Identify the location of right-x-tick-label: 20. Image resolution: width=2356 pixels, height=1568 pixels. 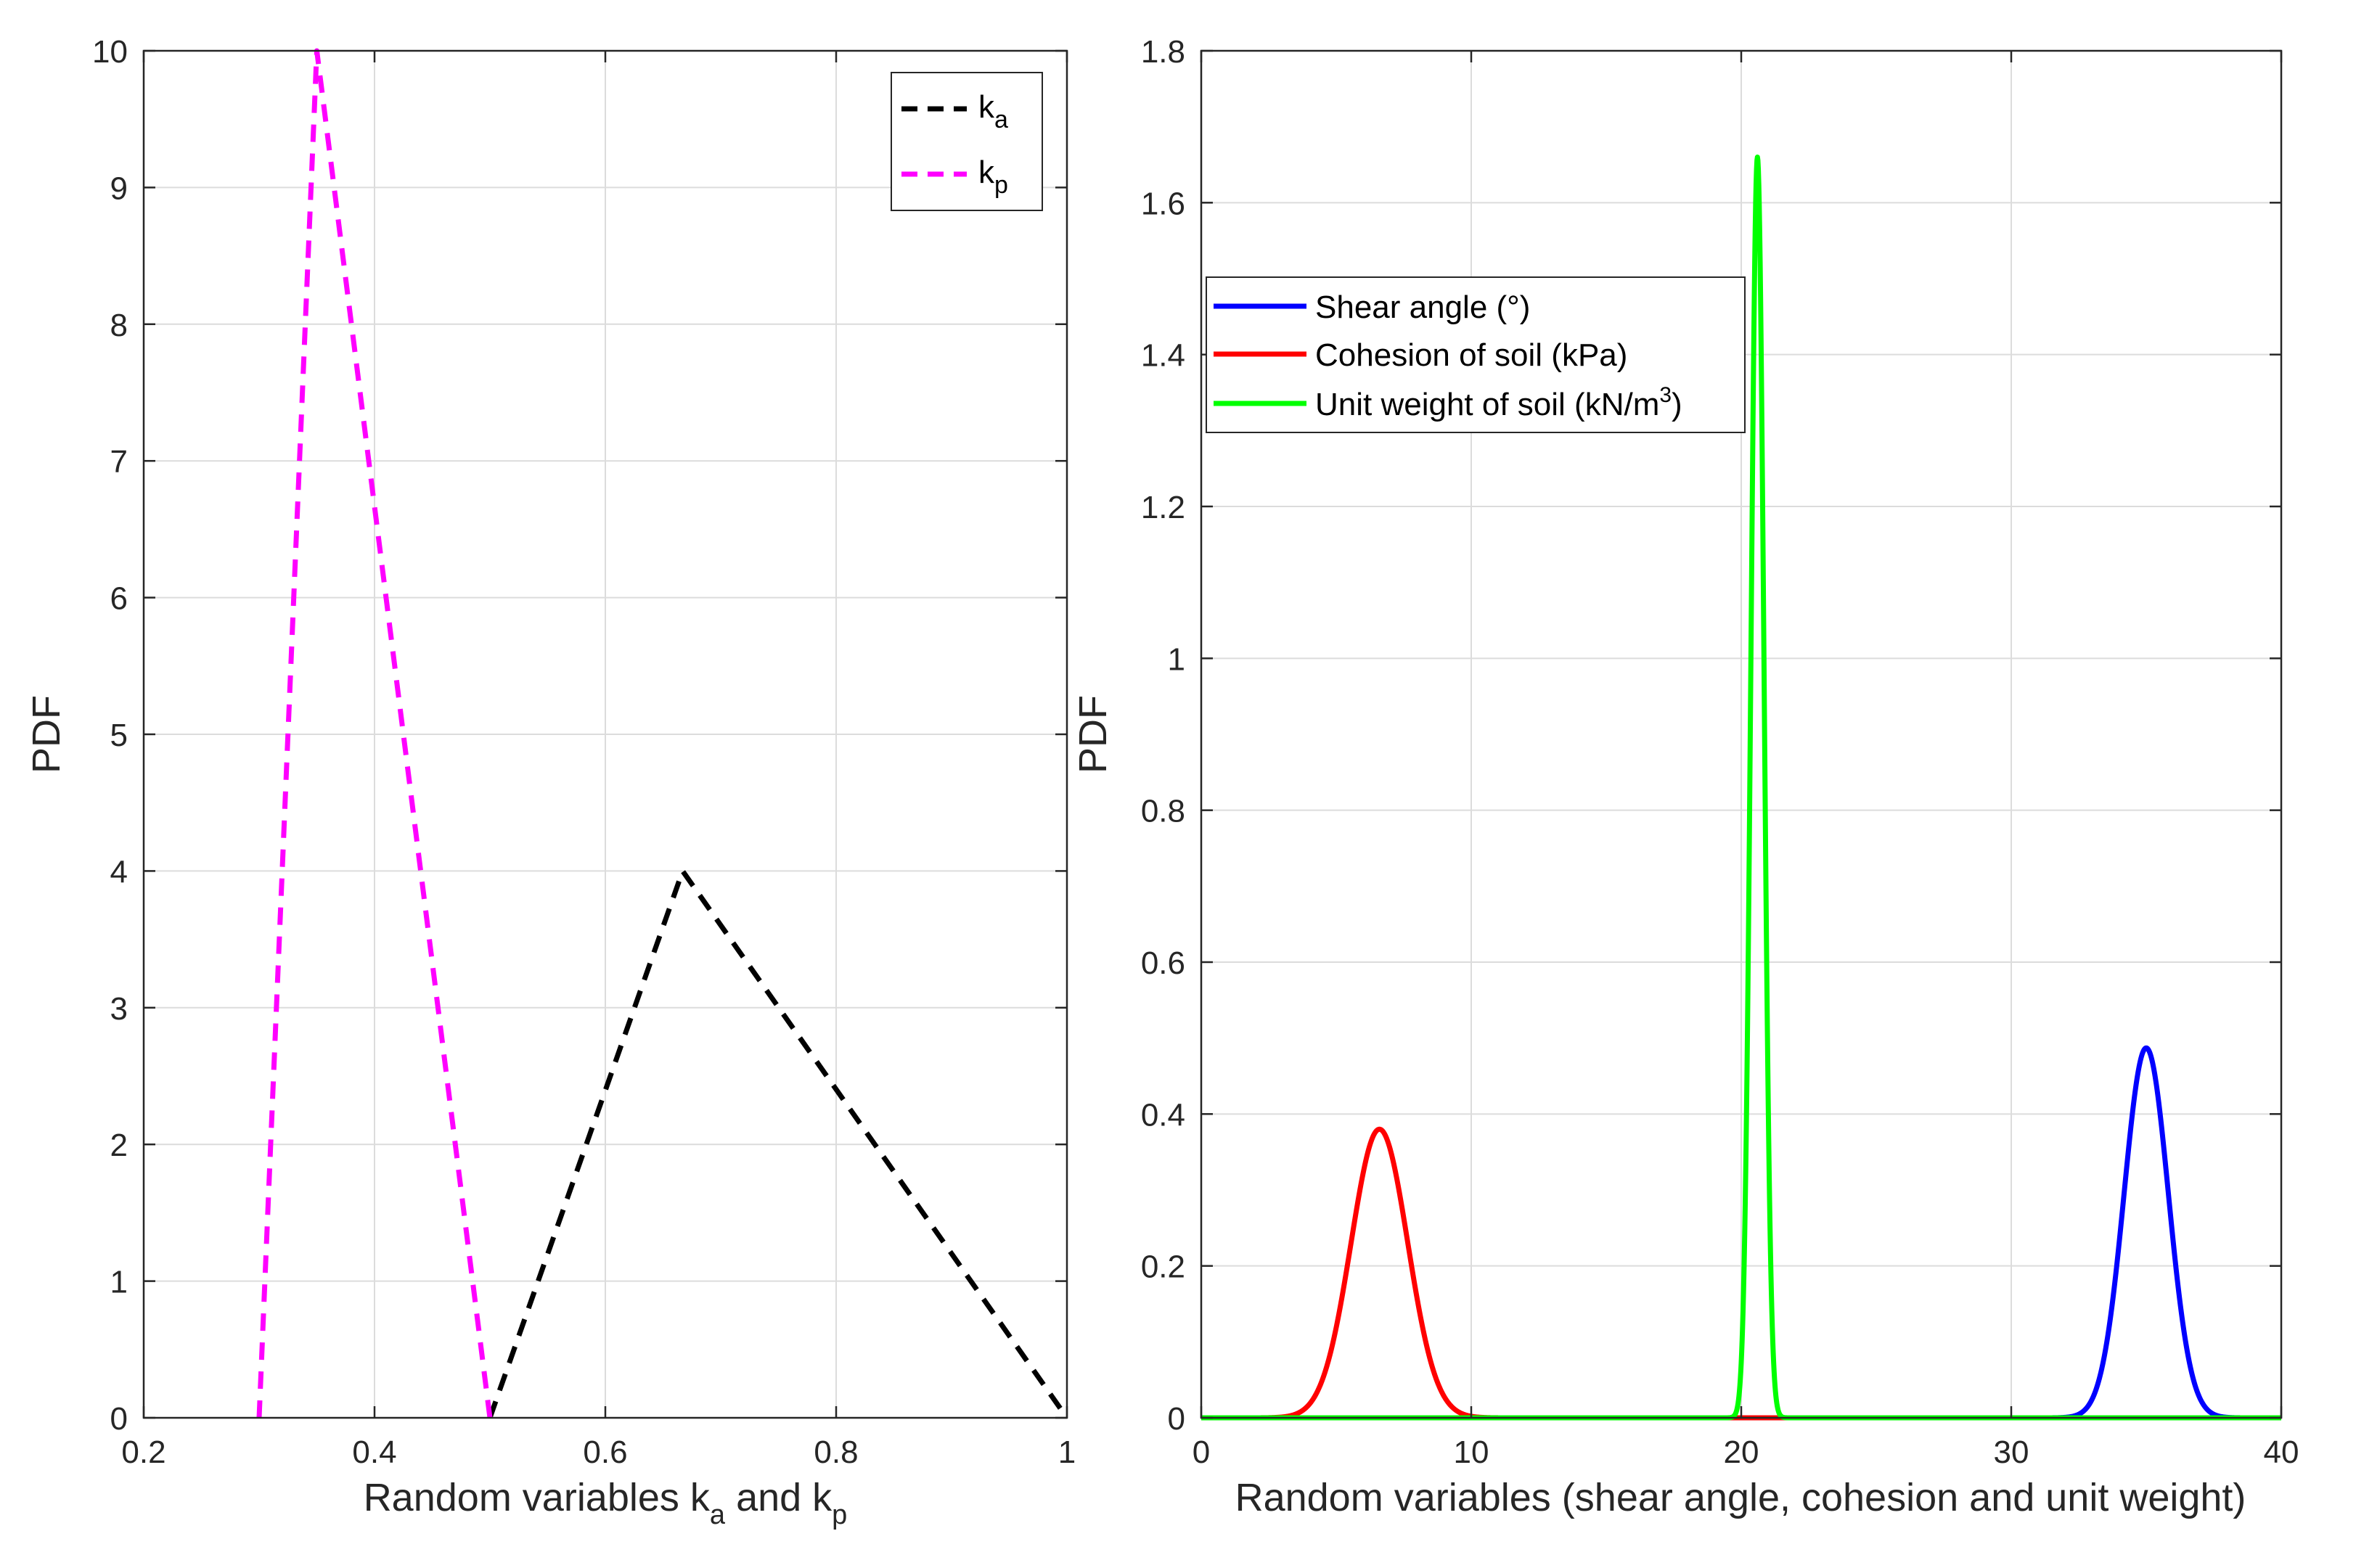
(1742, 1452).